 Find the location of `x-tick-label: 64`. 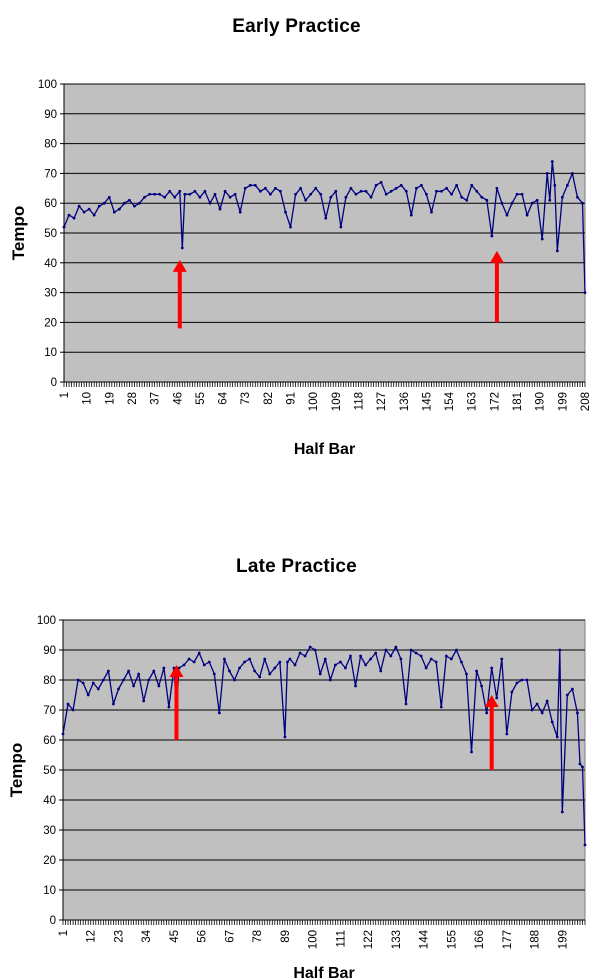

x-tick-label: 64 is located at coordinates (224, 397).